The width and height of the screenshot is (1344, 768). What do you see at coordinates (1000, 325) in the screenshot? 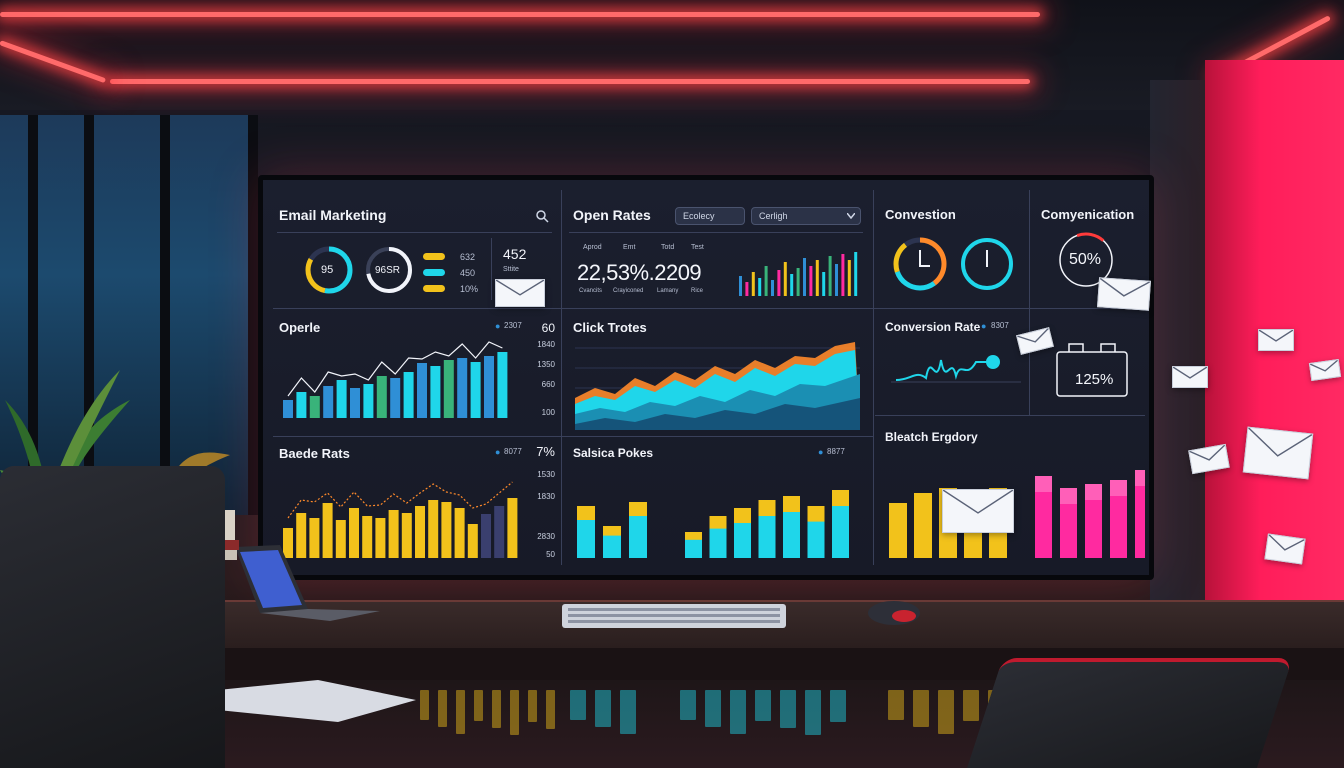
I see `legend-label: 8307` at bounding box center [1000, 325].